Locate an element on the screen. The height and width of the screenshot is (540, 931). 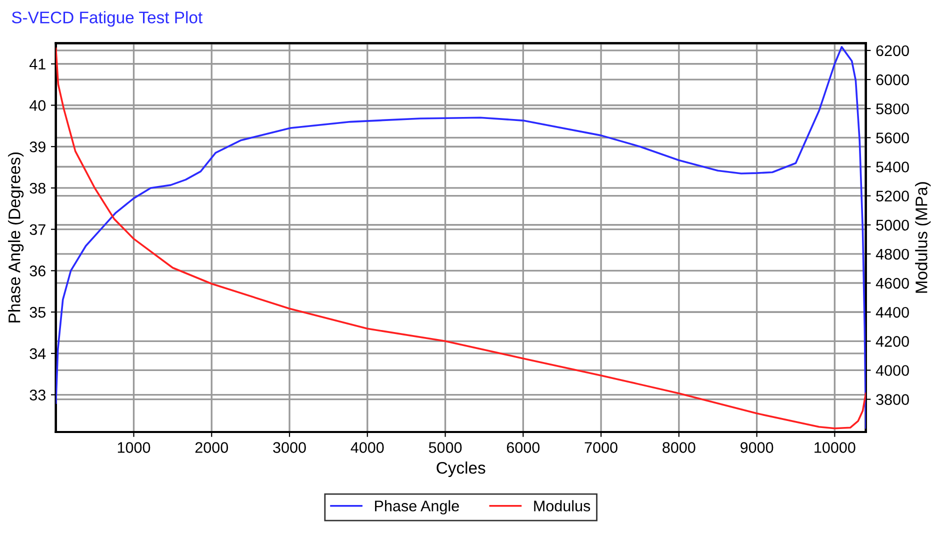
x-tick-label: 1000 is located at coordinates (134, 447).